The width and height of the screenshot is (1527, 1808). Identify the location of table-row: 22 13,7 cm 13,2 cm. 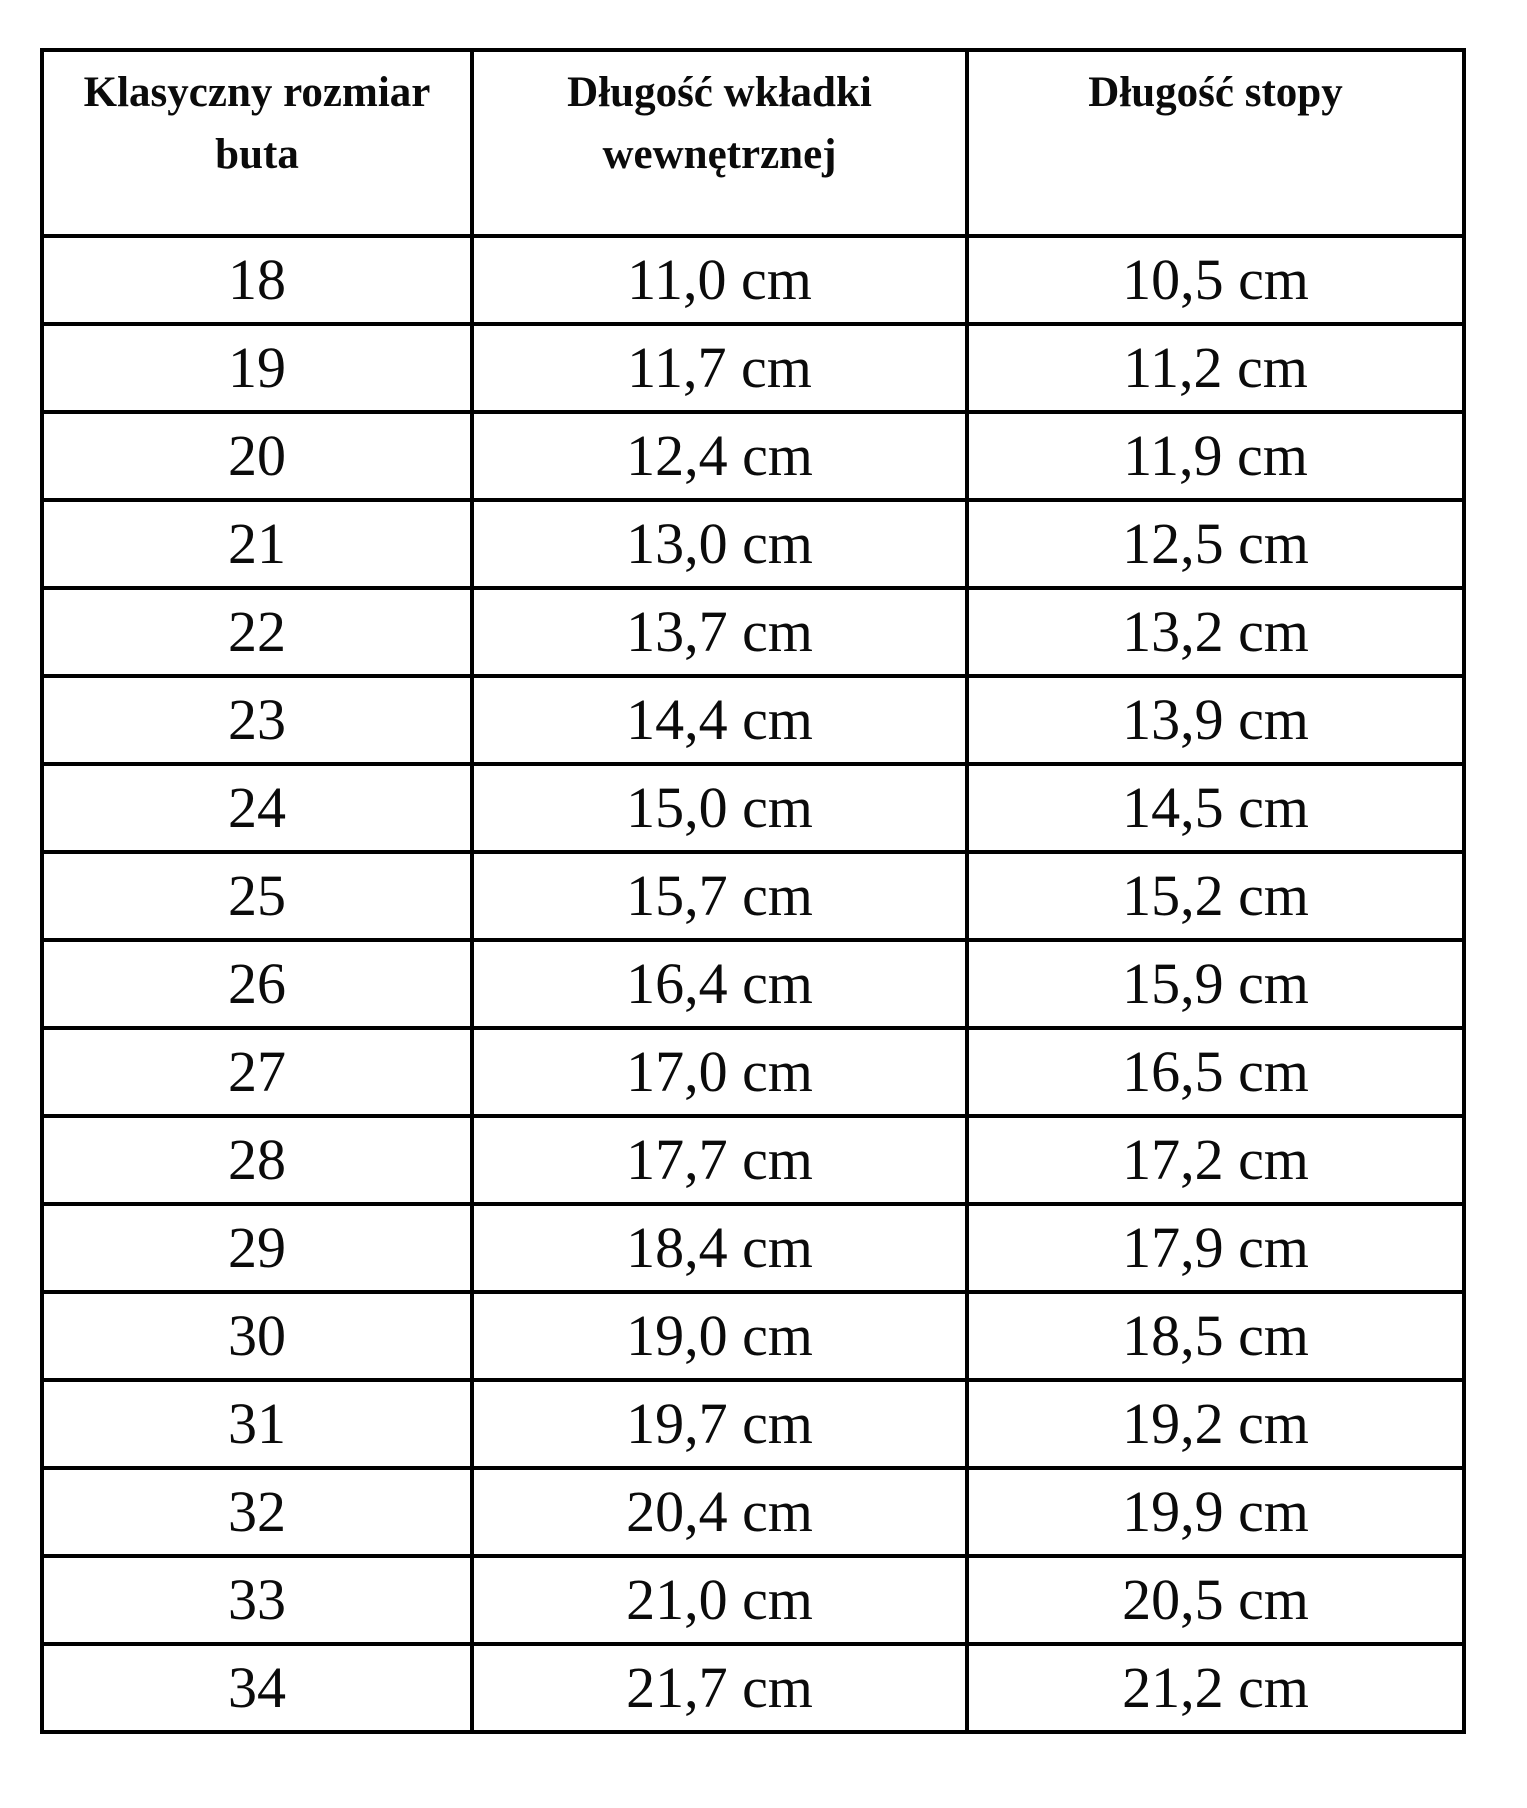
(753, 632).